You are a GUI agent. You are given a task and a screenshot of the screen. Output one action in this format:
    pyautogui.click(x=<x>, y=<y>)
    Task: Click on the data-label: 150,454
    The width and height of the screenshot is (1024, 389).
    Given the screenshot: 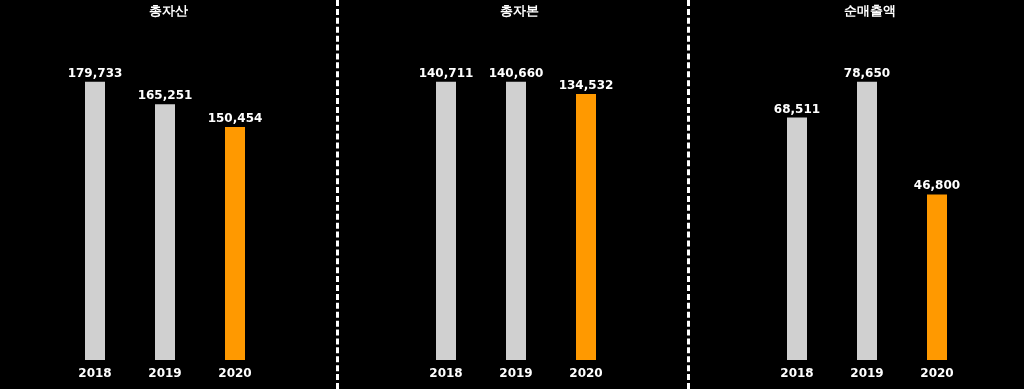 What is the action you would take?
    pyautogui.click(x=235, y=118)
    